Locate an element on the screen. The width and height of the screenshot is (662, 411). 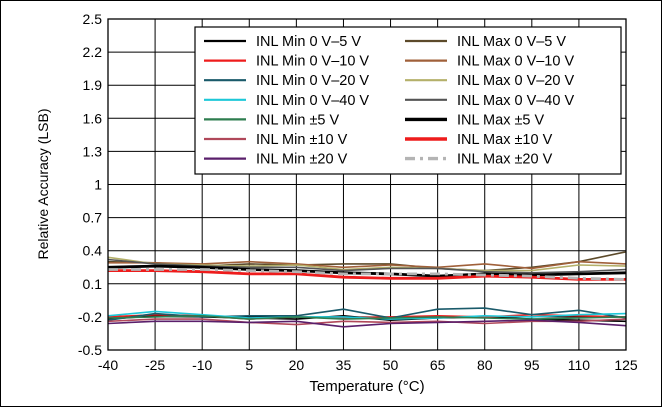
x-tick-label: -25 is located at coordinates (155, 365).